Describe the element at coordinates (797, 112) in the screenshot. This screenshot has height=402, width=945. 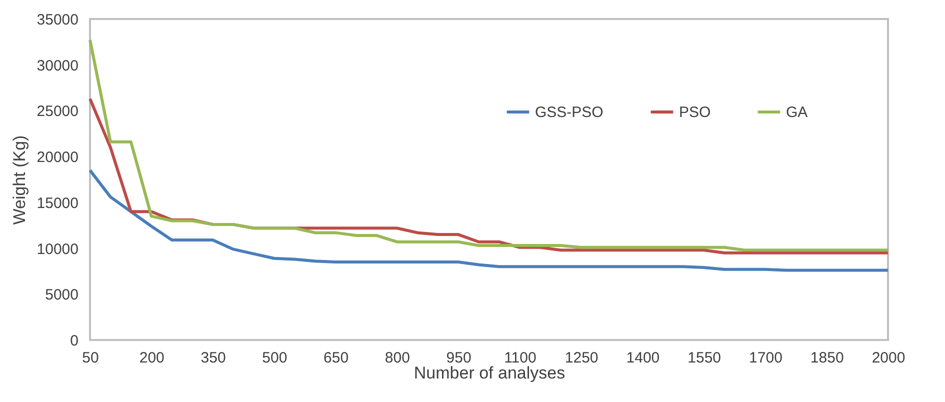
I see `legend-label: GA` at that location.